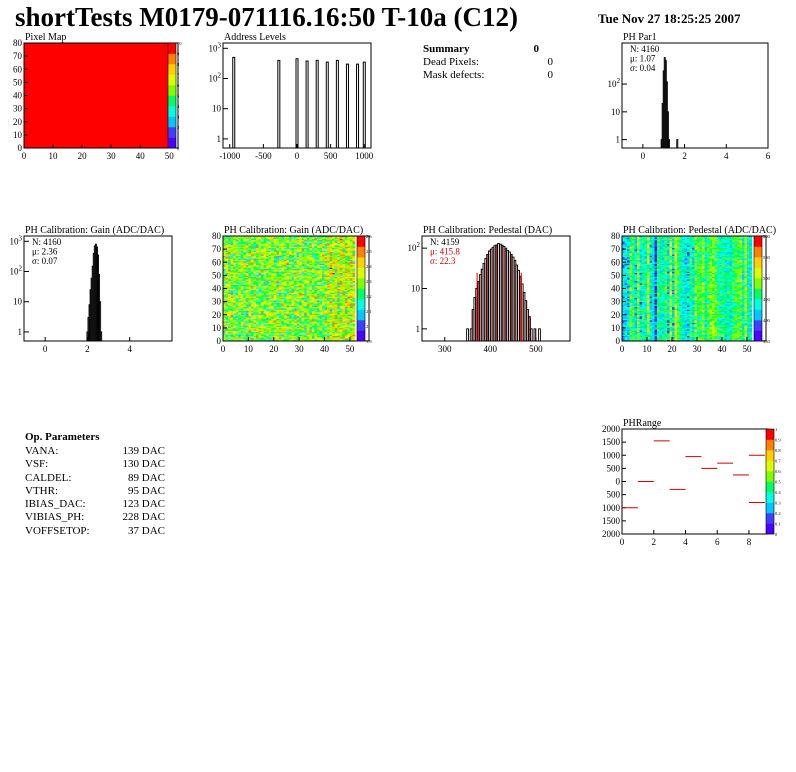  What do you see at coordinates (146, 530) in the screenshot?
I see `param-value: 37 DAC` at bounding box center [146, 530].